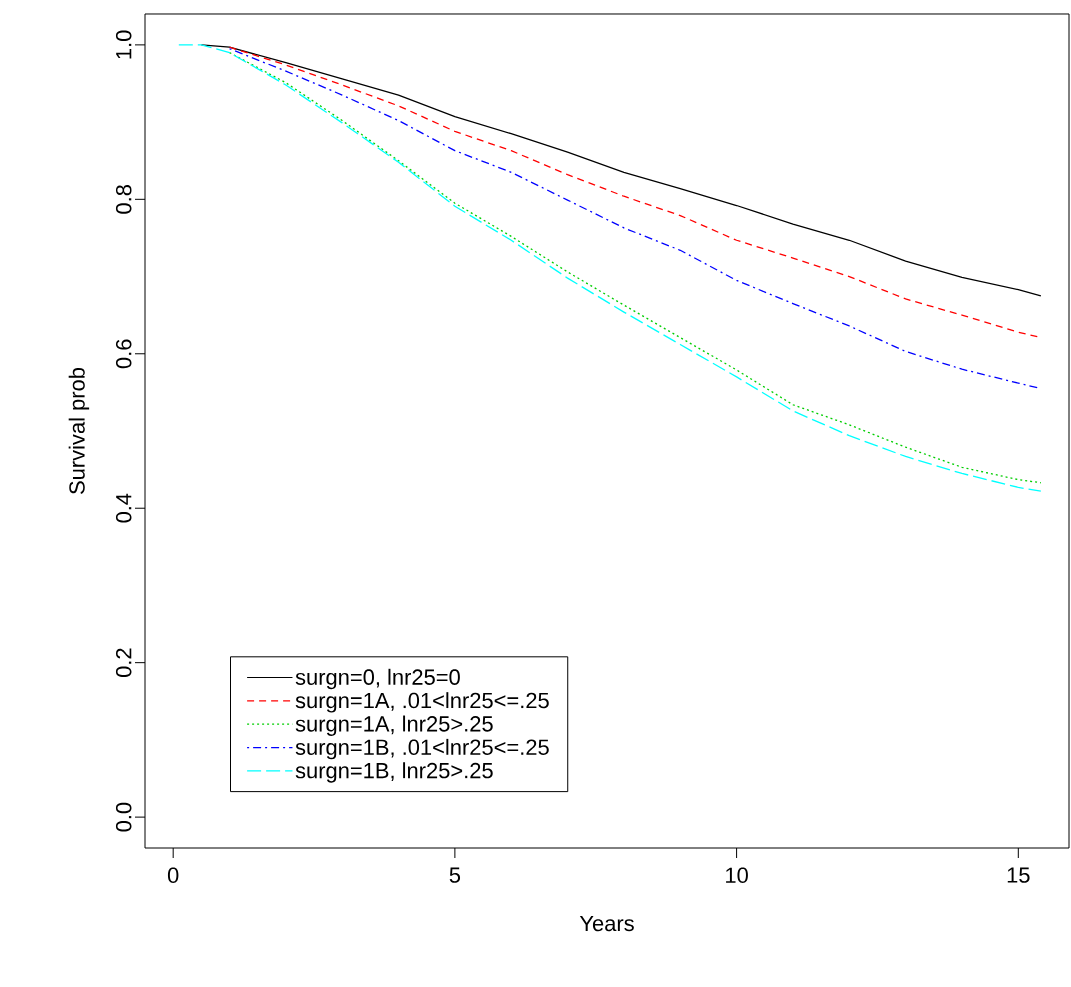 The width and height of the screenshot is (1071, 987). What do you see at coordinates (123, 817) in the screenshot?
I see `y-tick-label: 0.0` at bounding box center [123, 817].